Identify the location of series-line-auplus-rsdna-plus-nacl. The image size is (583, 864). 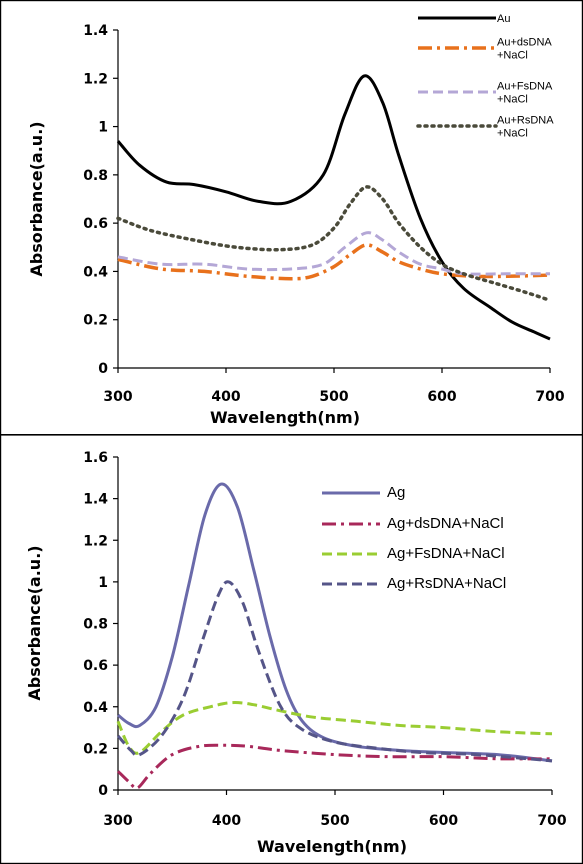
(334, 244).